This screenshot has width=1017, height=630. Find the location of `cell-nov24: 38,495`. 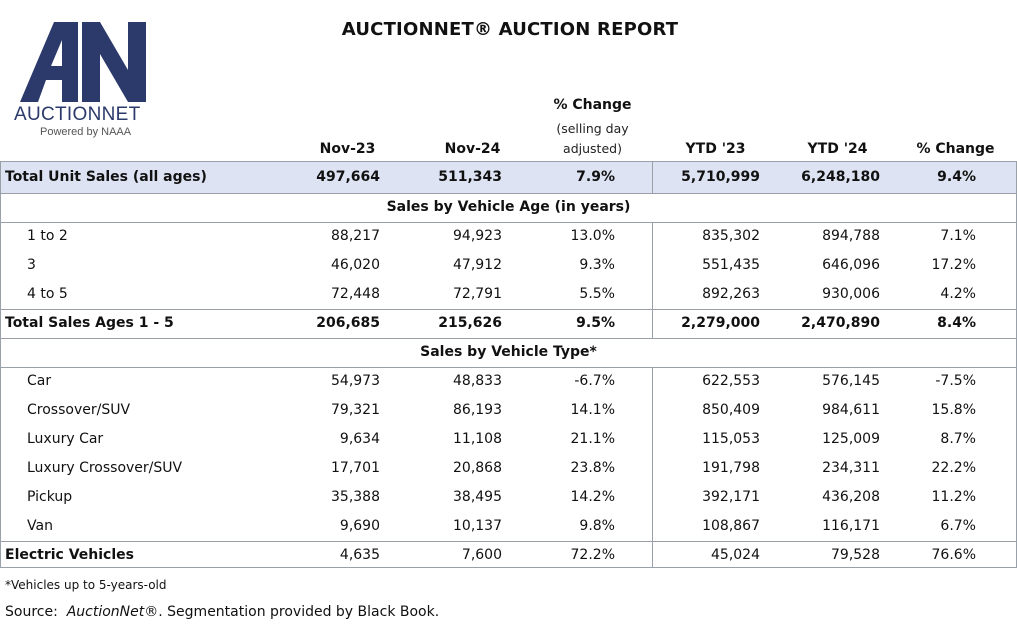

cell-nov24: 38,495 is located at coordinates (477, 497).